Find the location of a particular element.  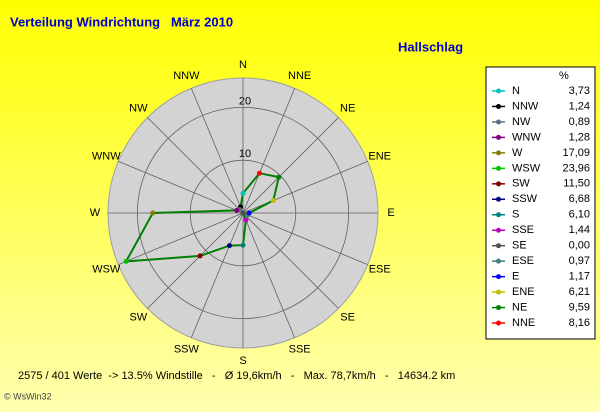

legend-label: WNW is located at coordinates (526, 137).